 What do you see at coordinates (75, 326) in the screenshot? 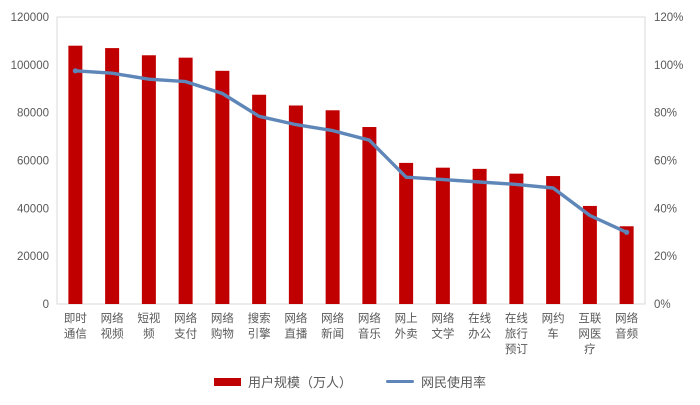
I see `x-axis-label-即时通信: 即时通信` at bounding box center [75, 326].